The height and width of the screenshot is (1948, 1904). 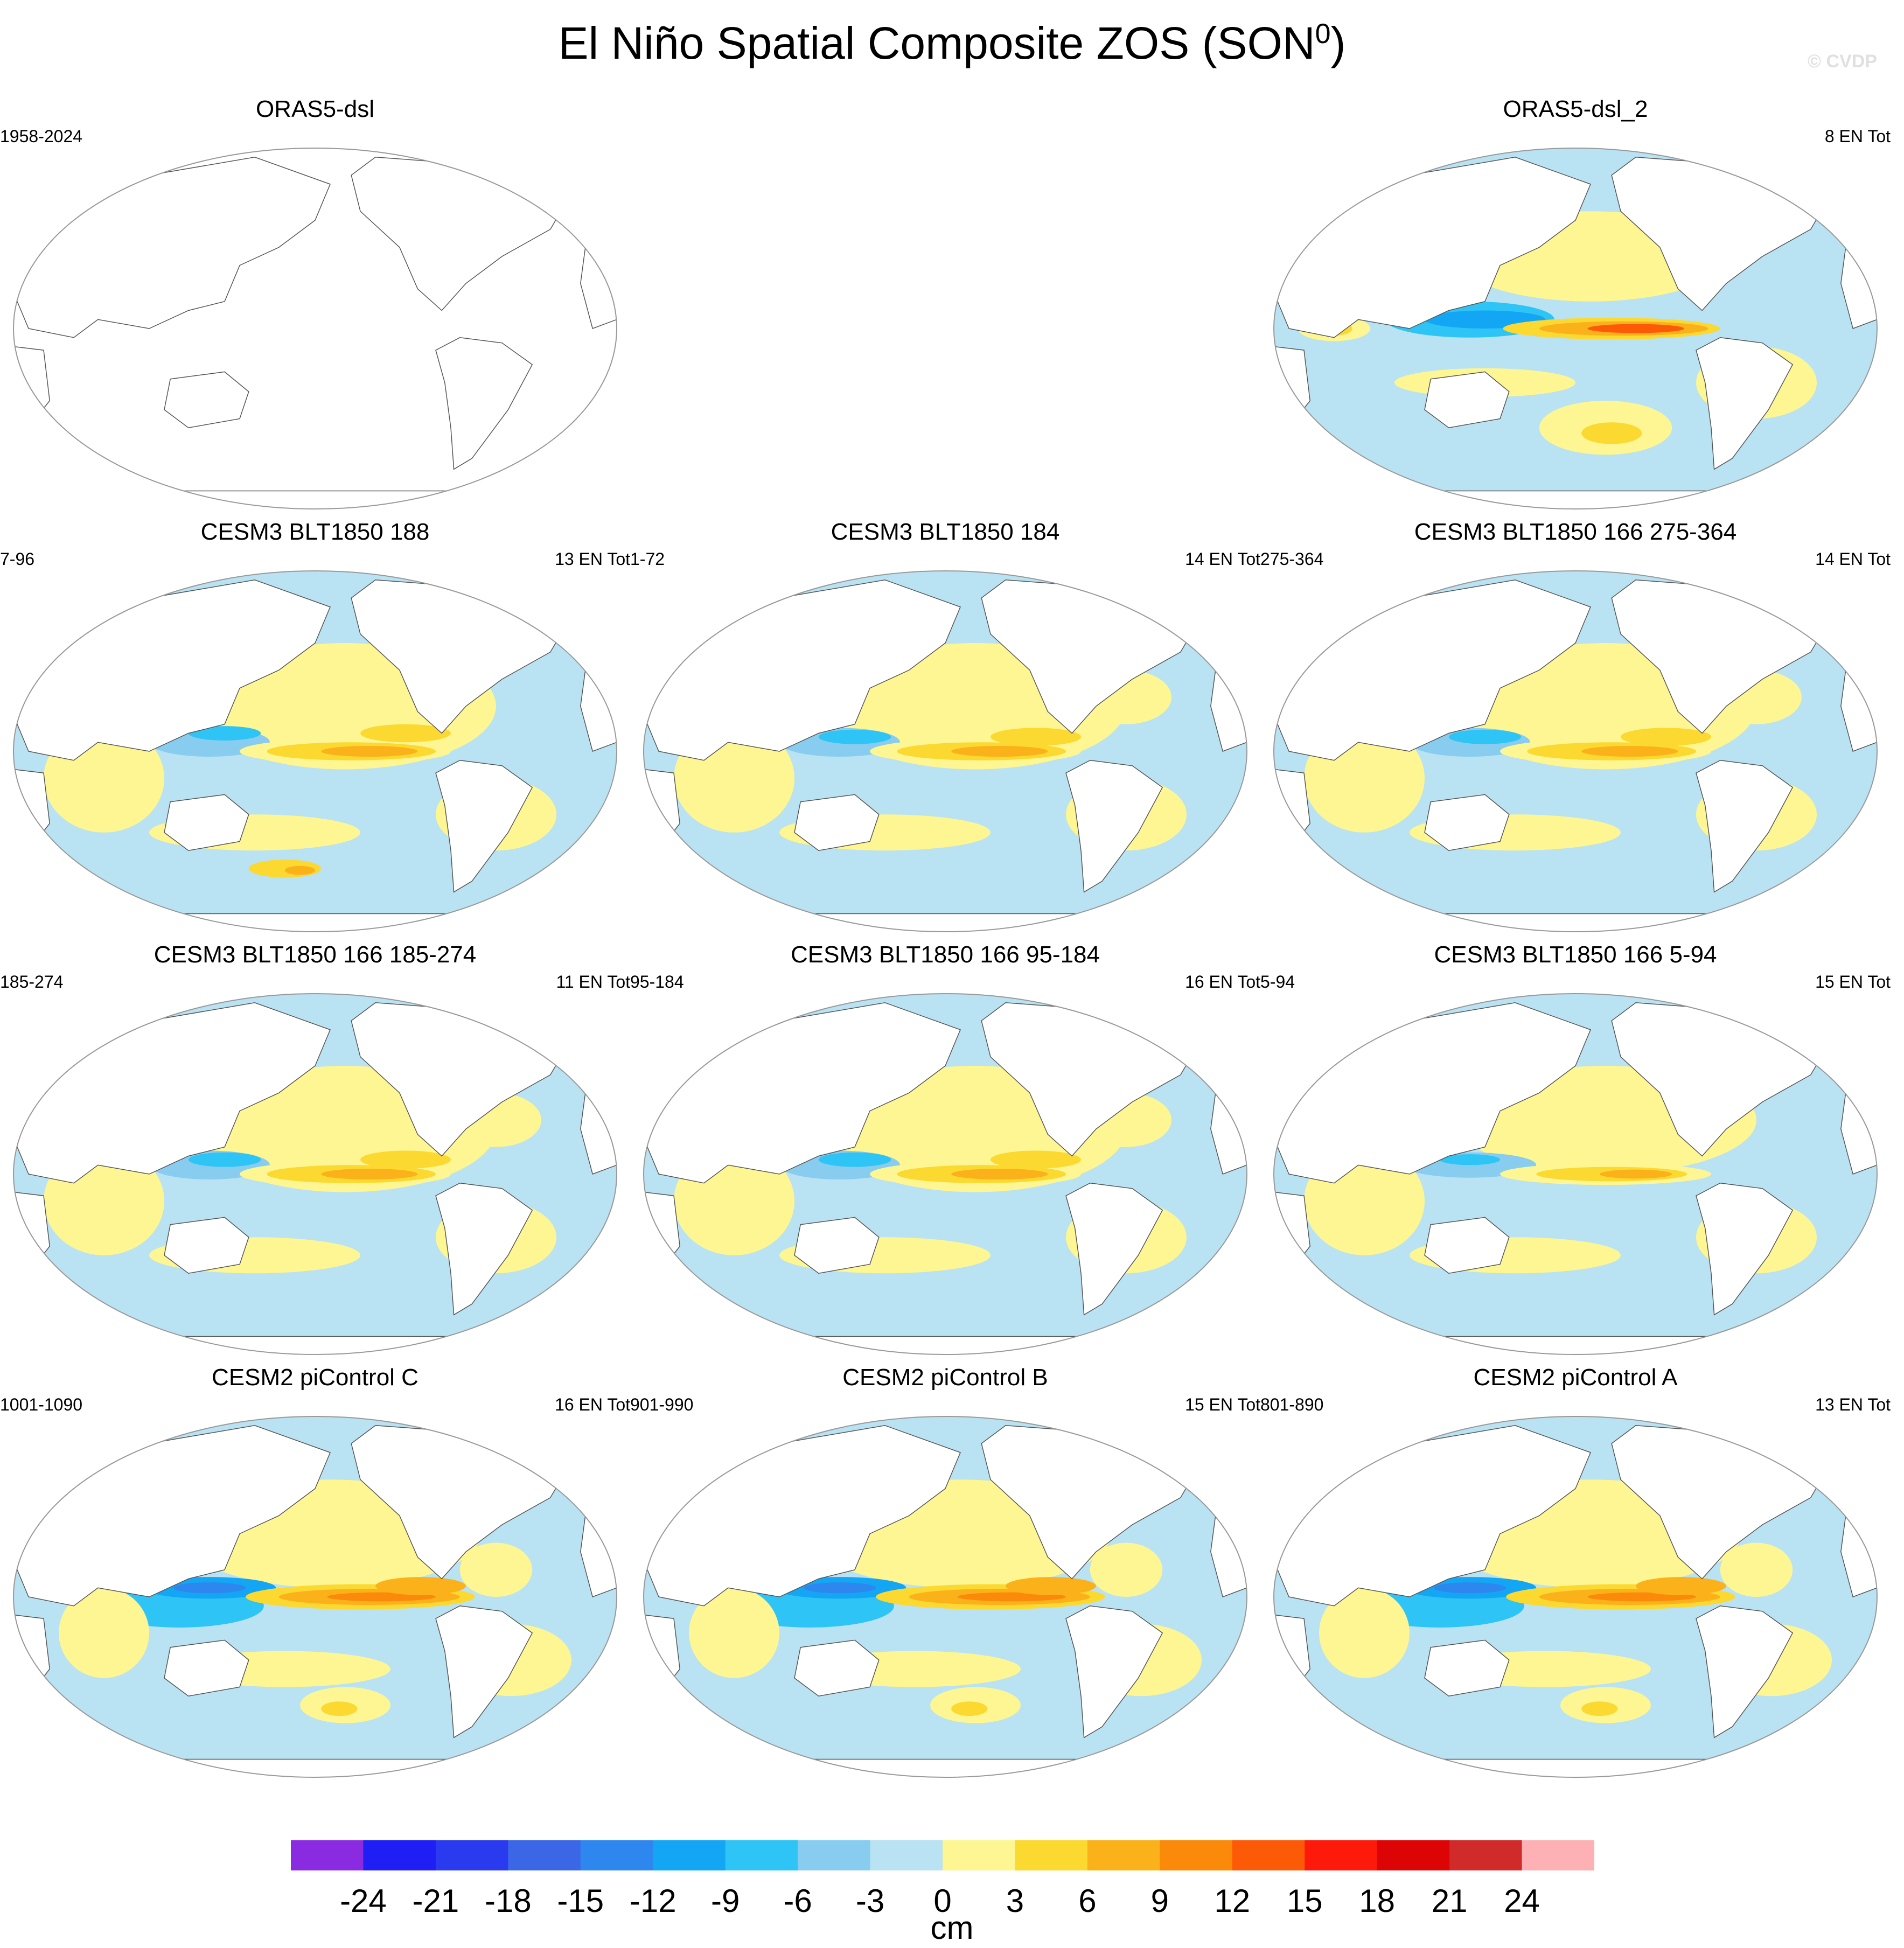 What do you see at coordinates (648, 559) in the screenshot?
I see `panel-year-range: 1-72` at bounding box center [648, 559].